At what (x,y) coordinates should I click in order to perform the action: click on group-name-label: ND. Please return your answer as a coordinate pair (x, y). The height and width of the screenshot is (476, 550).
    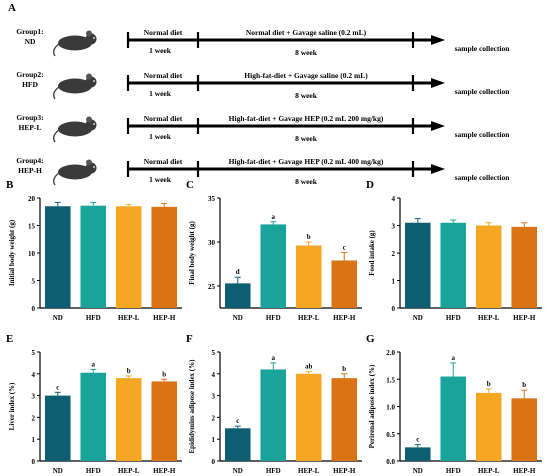
    Looking at the image, I should click on (30, 41).